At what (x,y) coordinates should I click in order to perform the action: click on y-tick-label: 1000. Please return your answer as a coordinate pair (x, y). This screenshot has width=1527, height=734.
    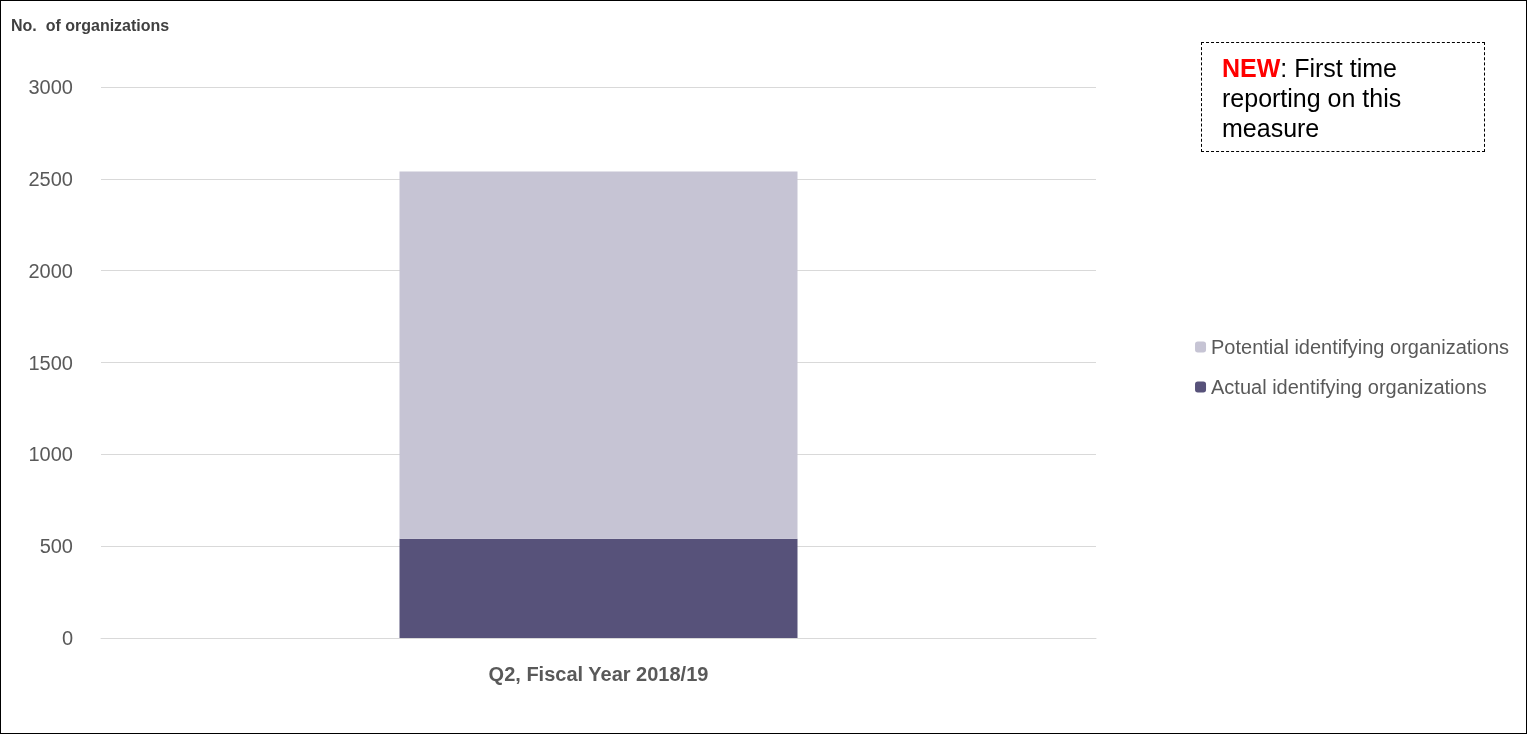
    Looking at the image, I should click on (50, 454).